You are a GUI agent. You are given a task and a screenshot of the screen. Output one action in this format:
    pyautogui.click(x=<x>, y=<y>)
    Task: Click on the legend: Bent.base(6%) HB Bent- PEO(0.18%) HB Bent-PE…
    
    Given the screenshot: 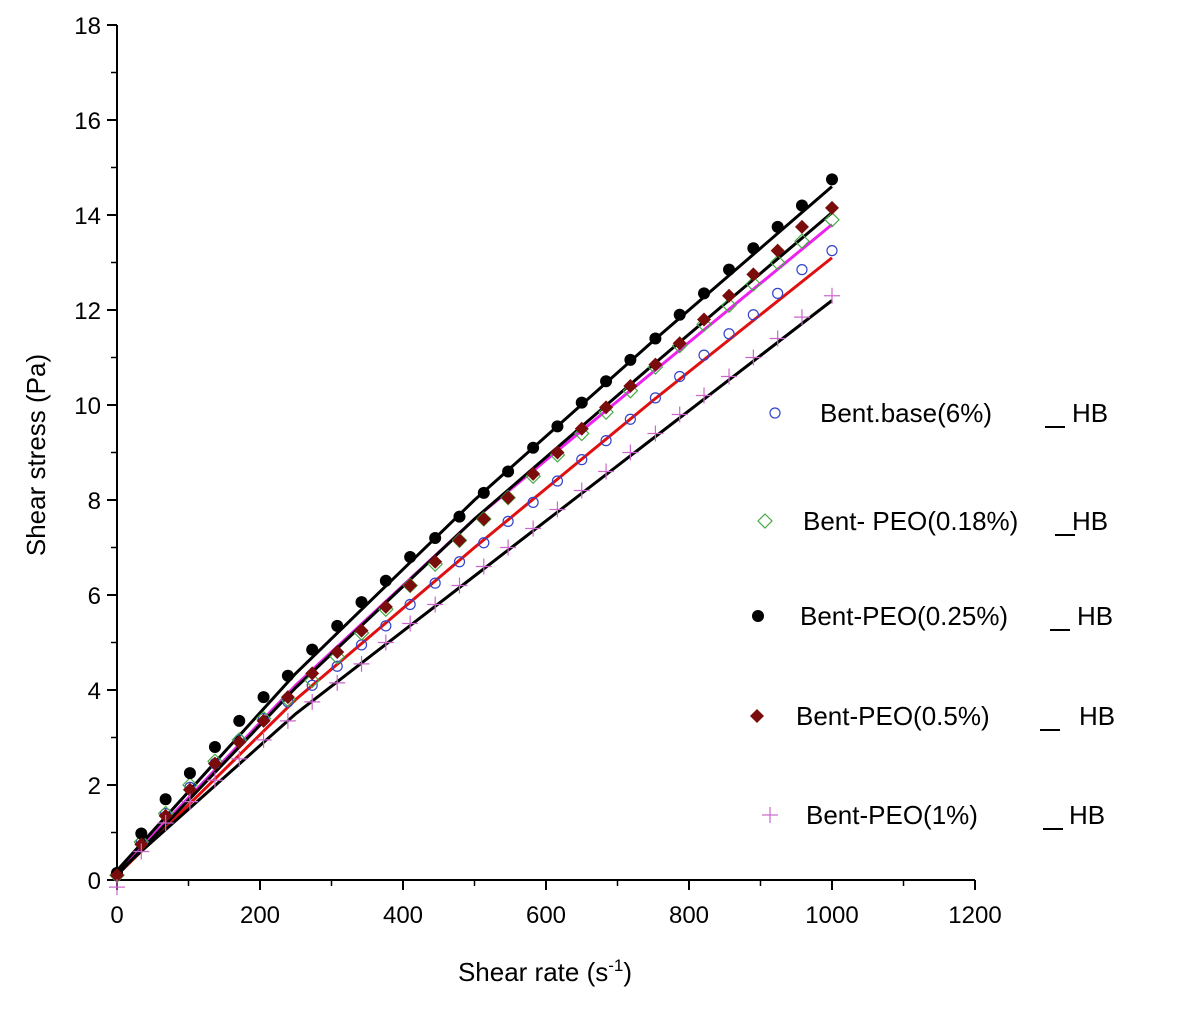 What is the action you would take?
    pyautogui.click(x=932, y=614)
    